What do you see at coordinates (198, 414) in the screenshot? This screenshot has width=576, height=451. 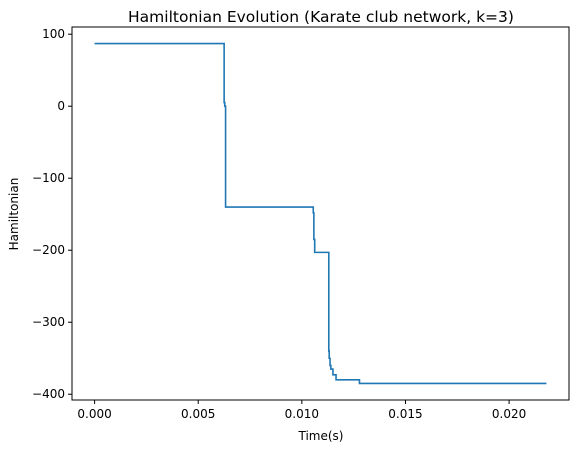 I see `x-tick-label: 0.005` at bounding box center [198, 414].